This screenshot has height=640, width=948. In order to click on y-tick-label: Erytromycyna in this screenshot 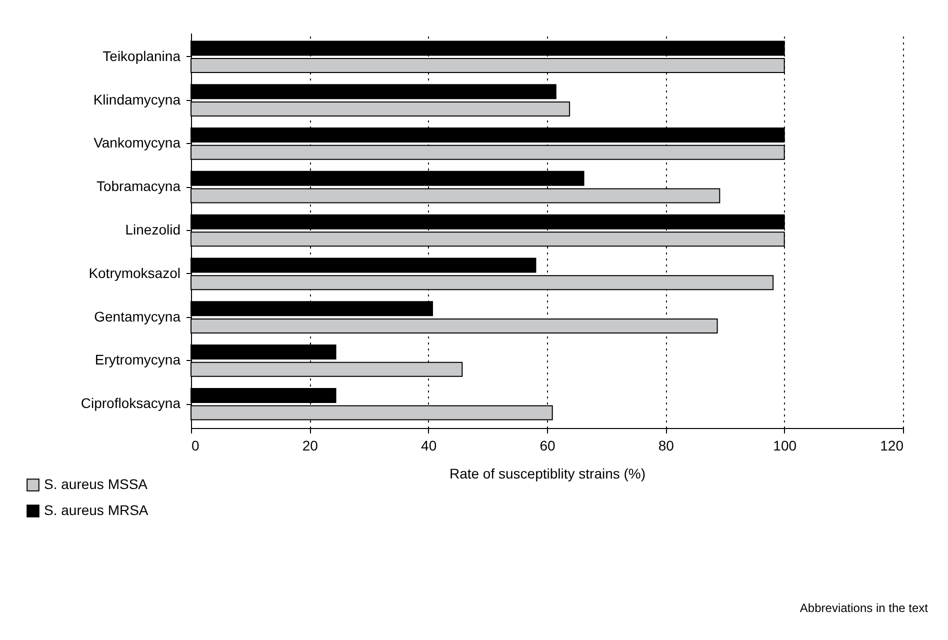, I will do `click(137, 360)`.